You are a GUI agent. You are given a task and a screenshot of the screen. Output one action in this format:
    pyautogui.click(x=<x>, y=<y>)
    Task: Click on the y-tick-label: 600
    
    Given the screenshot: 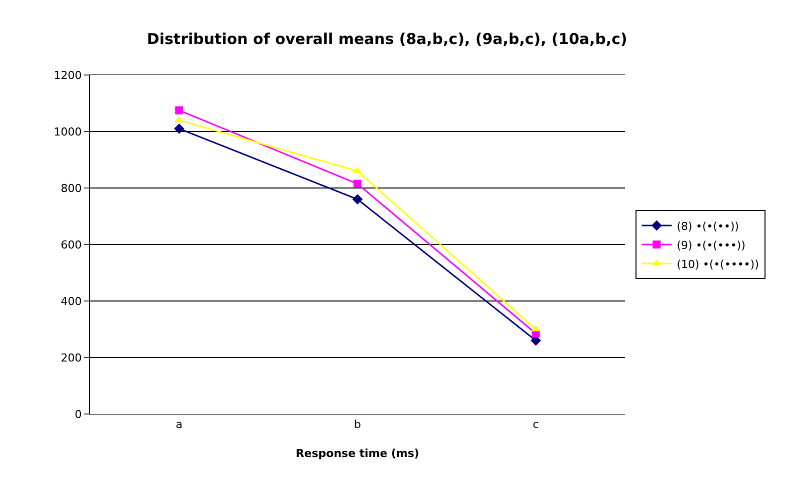 What is the action you would take?
    pyautogui.click(x=71, y=245)
    